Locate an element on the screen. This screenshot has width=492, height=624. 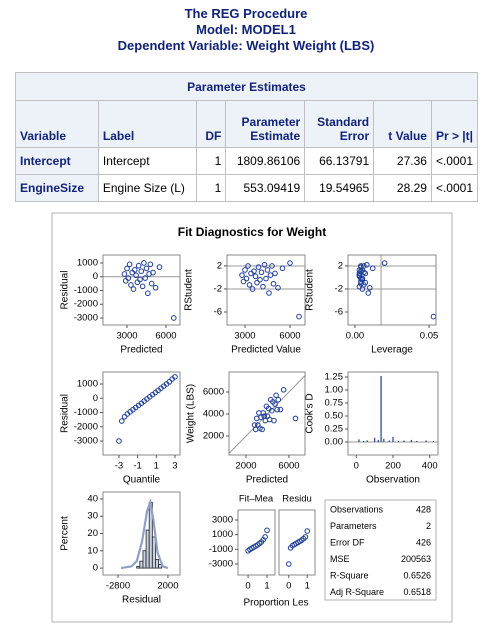
x-axis-label: Predicted is located at coordinates (141, 350).